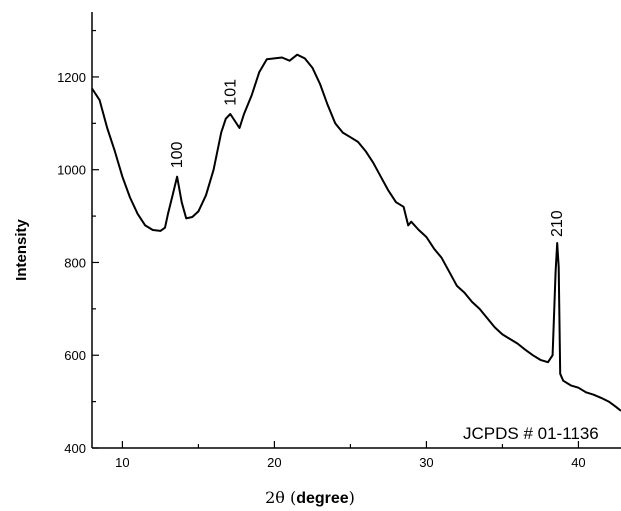  What do you see at coordinates (531, 433) in the screenshot?
I see `reference-label: JCPDS # 01-1136` at bounding box center [531, 433].